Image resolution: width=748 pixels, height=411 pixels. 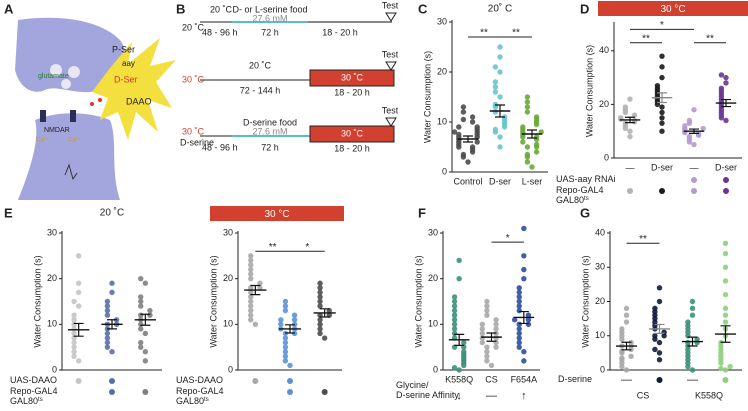 I want to click on sig-label: **, so click(x=710, y=38).